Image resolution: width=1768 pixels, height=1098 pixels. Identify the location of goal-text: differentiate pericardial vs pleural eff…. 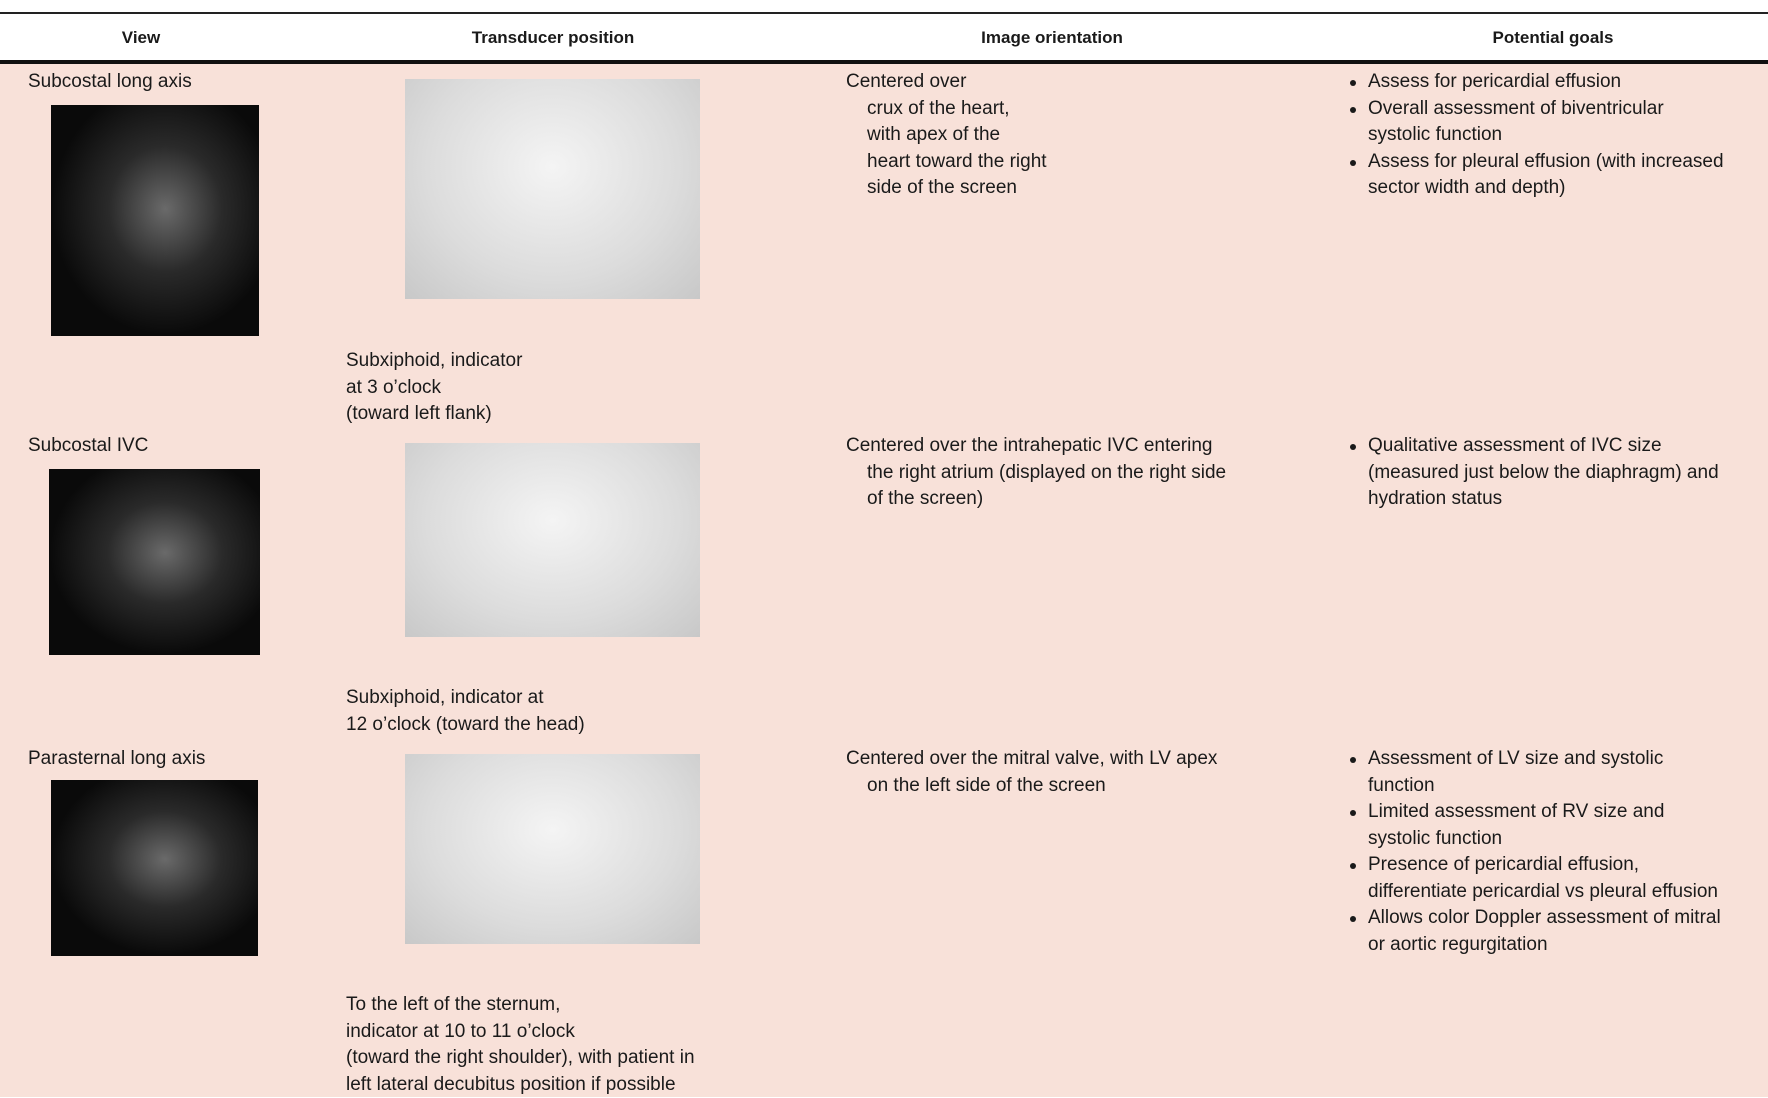
(1543, 891).